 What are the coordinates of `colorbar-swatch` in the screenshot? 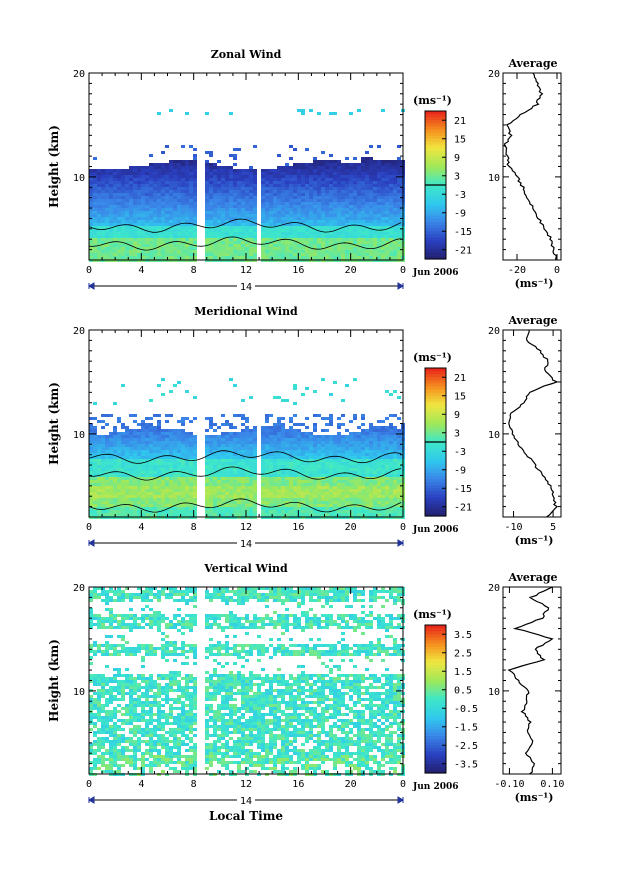 It's located at (435, 174).